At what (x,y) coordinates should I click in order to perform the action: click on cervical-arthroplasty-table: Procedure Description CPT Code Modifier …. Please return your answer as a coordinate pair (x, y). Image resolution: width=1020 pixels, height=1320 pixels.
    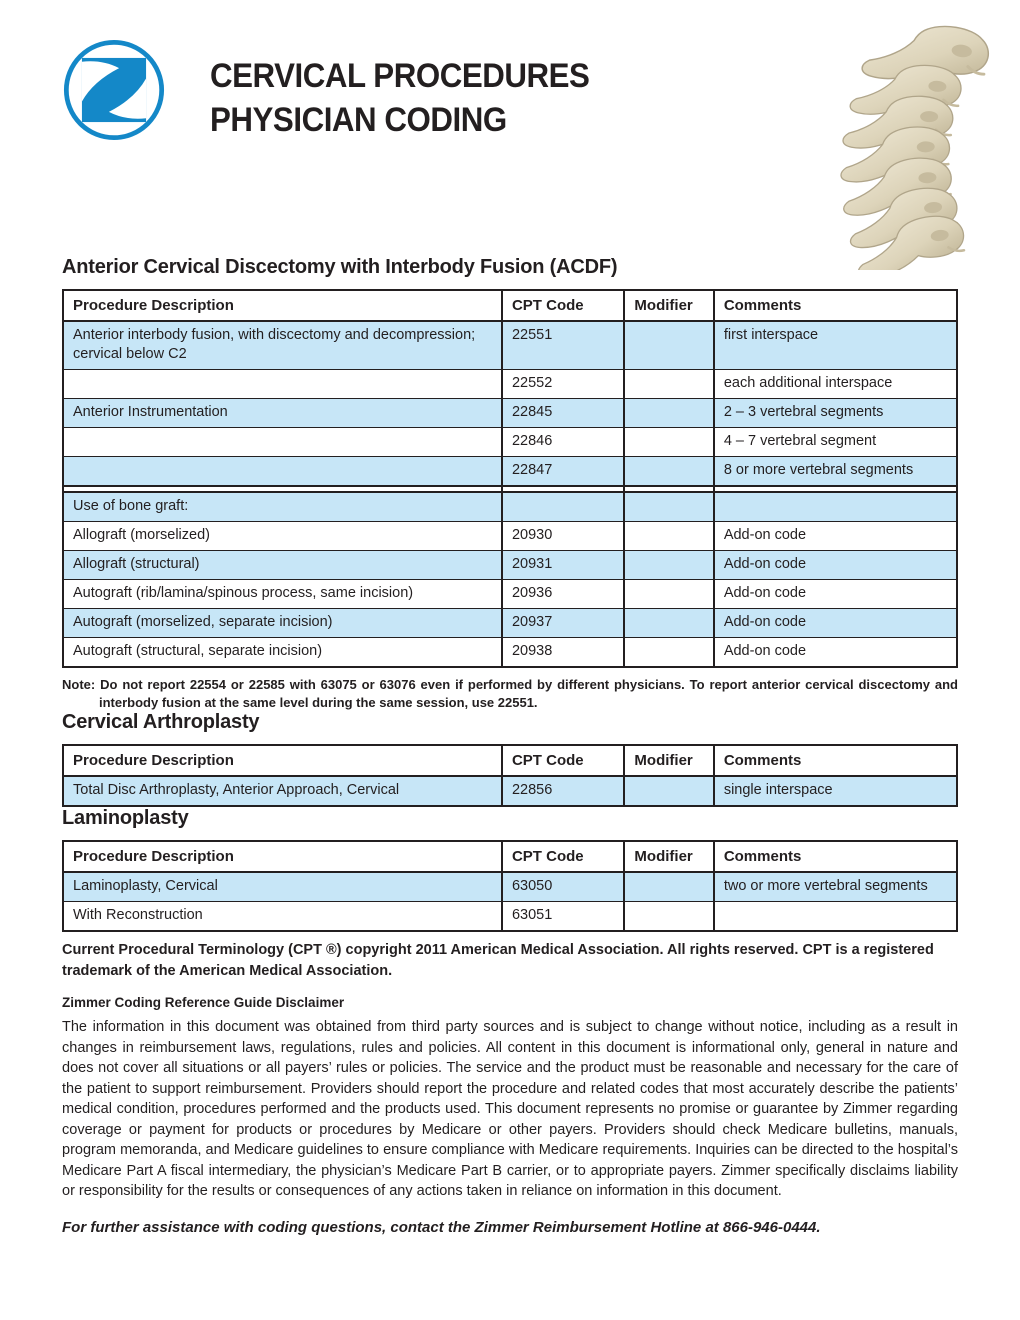
    Looking at the image, I should click on (510, 775).